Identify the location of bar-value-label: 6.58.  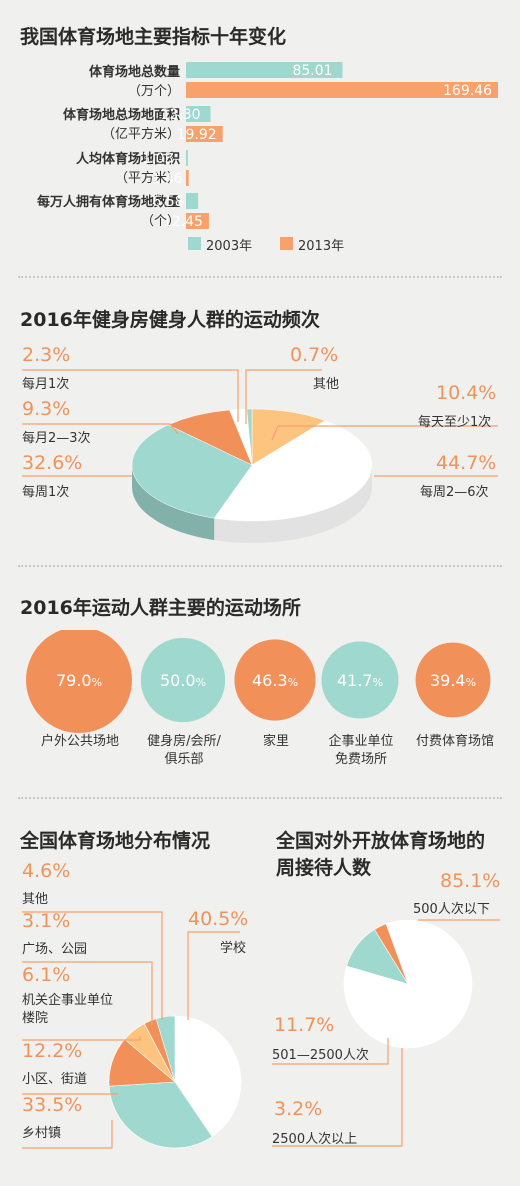
(168, 202).